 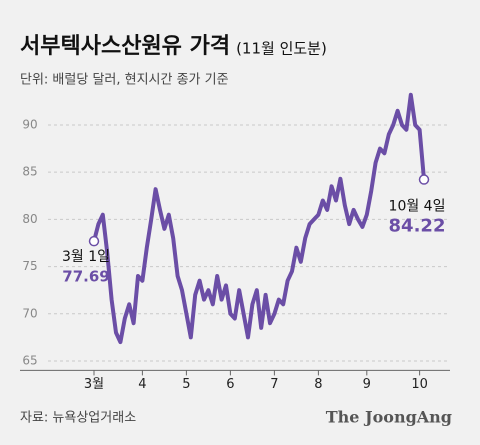 What do you see at coordinates (94, 384) in the screenshot?
I see `x-tick-label: 3월` at bounding box center [94, 384].